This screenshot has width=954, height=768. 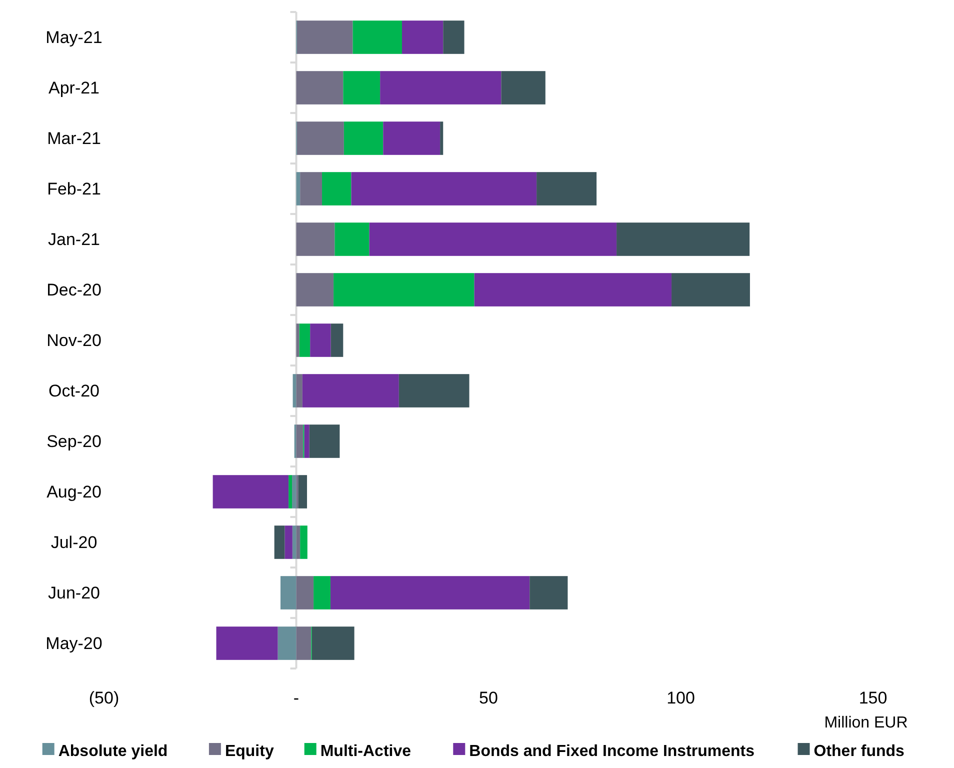 What do you see at coordinates (74, 492) in the screenshot?
I see `y-tick-label: Aug-20` at bounding box center [74, 492].